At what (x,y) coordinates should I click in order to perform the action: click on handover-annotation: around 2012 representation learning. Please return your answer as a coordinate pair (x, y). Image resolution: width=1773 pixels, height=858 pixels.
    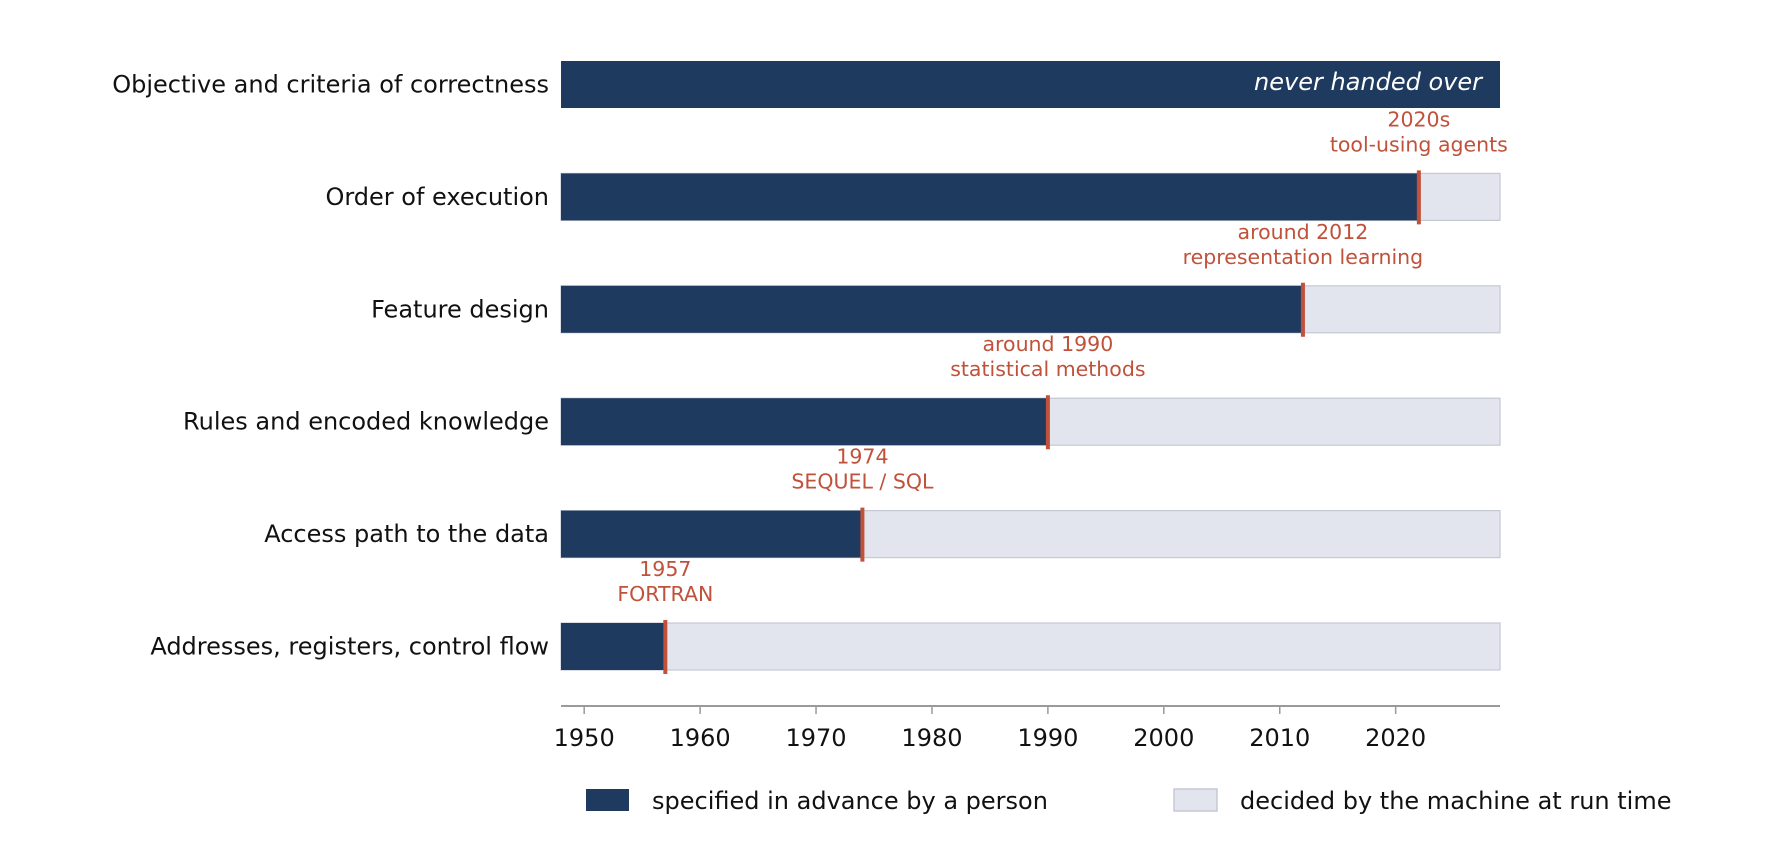
    Looking at the image, I should click on (1303, 244).